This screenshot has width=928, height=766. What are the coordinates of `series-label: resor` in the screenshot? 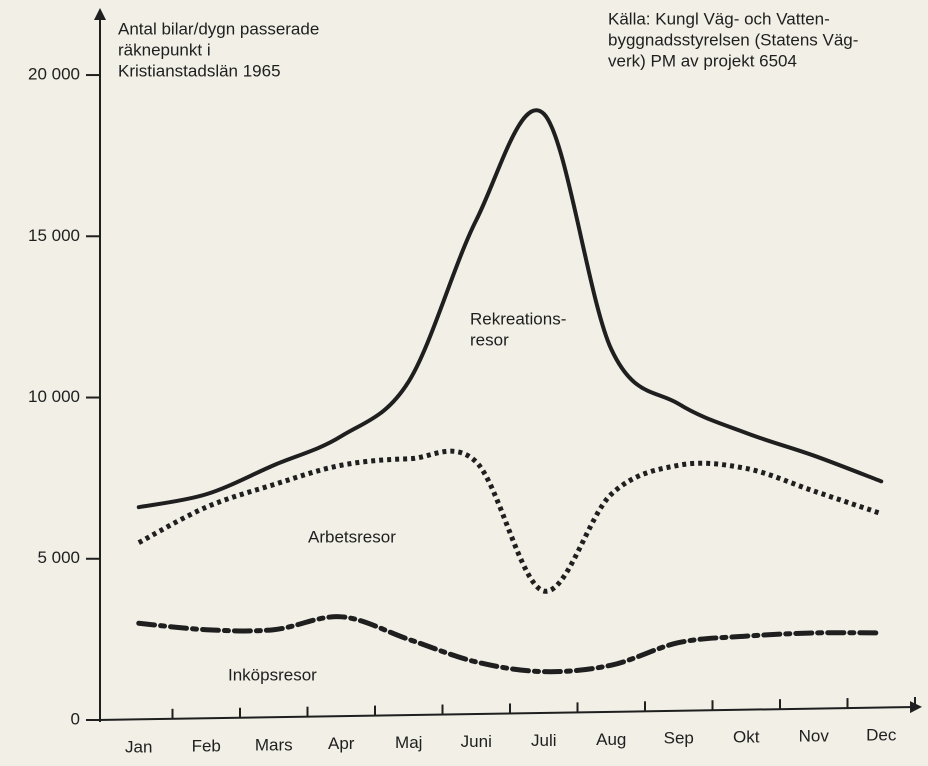 It's located at (489, 339).